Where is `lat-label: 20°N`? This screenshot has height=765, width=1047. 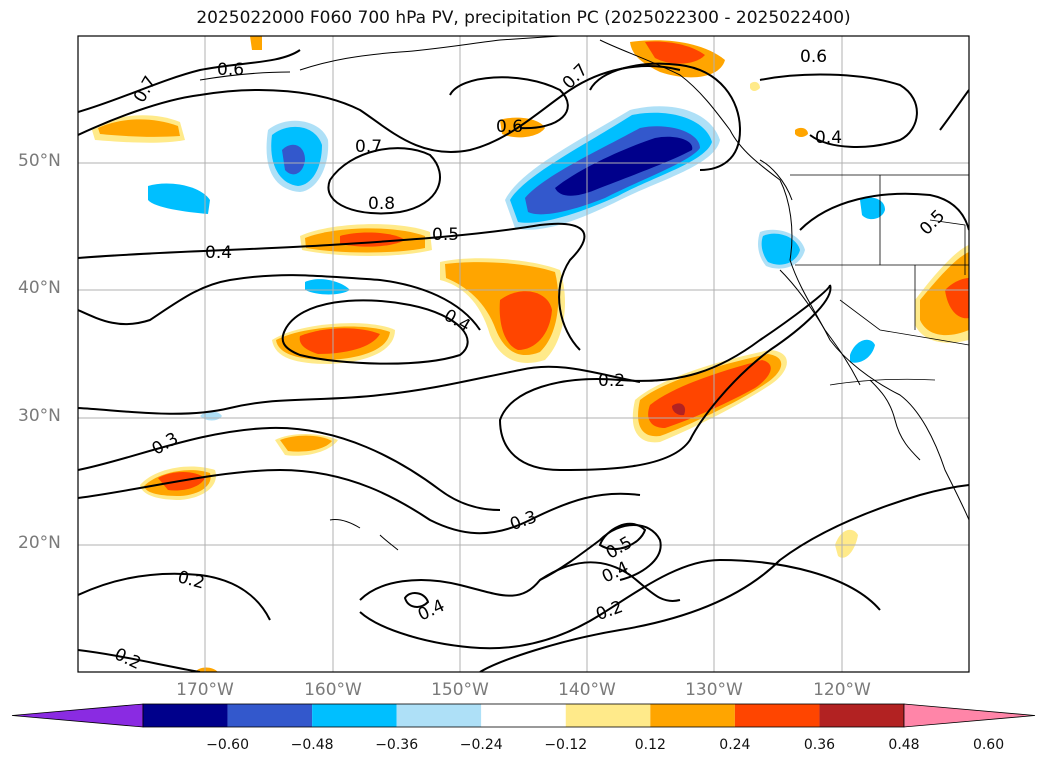 lat-label: 20°N is located at coordinates (39, 543).